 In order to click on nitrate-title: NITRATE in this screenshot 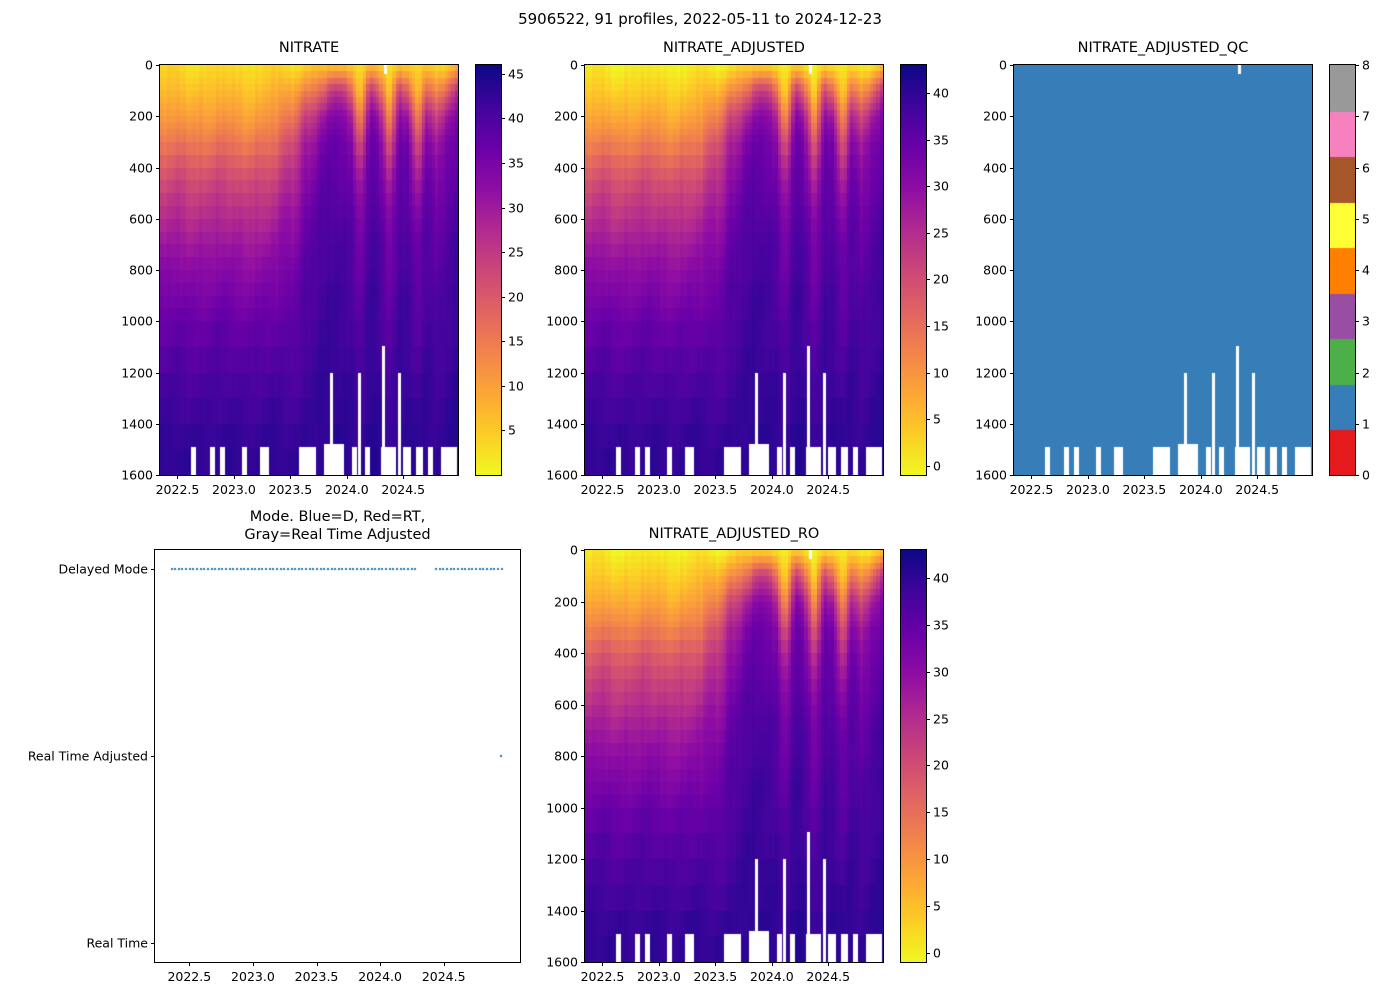, I will do `click(309, 48)`.